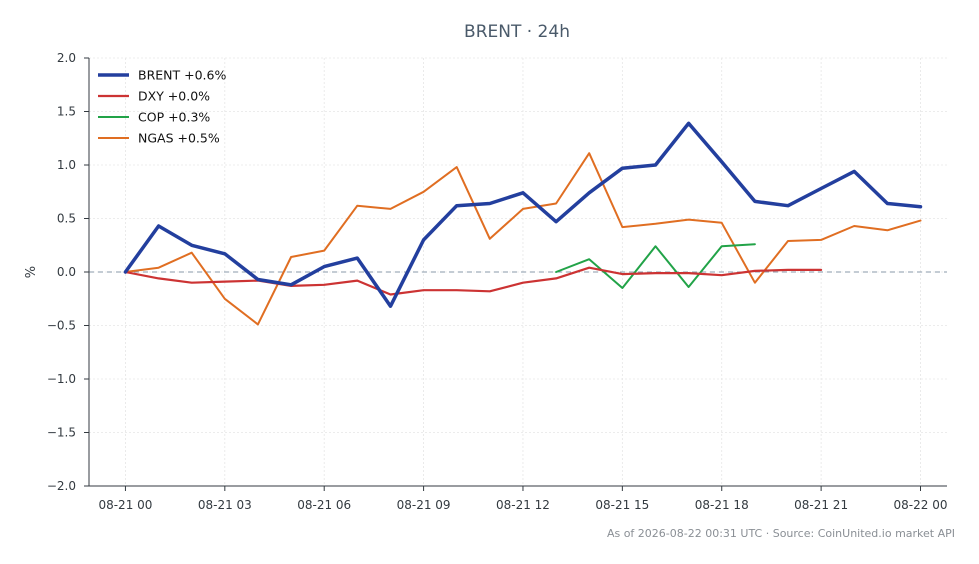  Describe the element at coordinates (517, 32) in the screenshot. I see `chart-title: BRENT · 24h` at that location.